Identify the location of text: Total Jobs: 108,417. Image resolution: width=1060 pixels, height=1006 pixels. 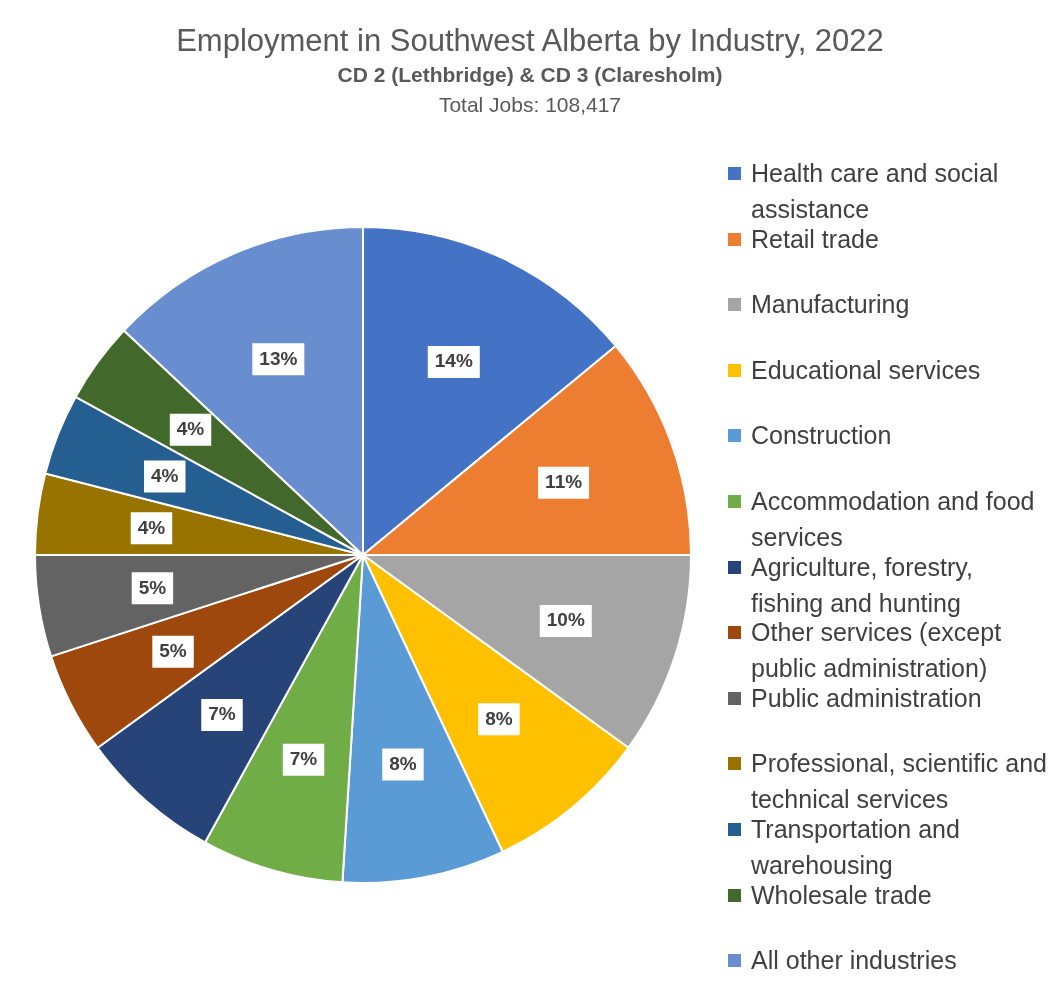
(530, 105).